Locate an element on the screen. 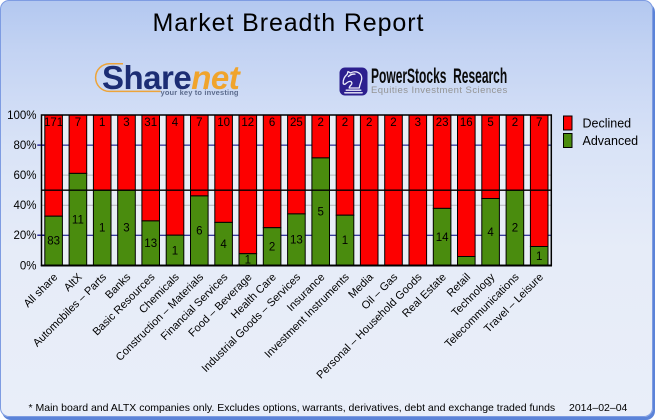 This screenshot has height=420, width=655. svg-text: 171 is located at coordinates (53, 123).